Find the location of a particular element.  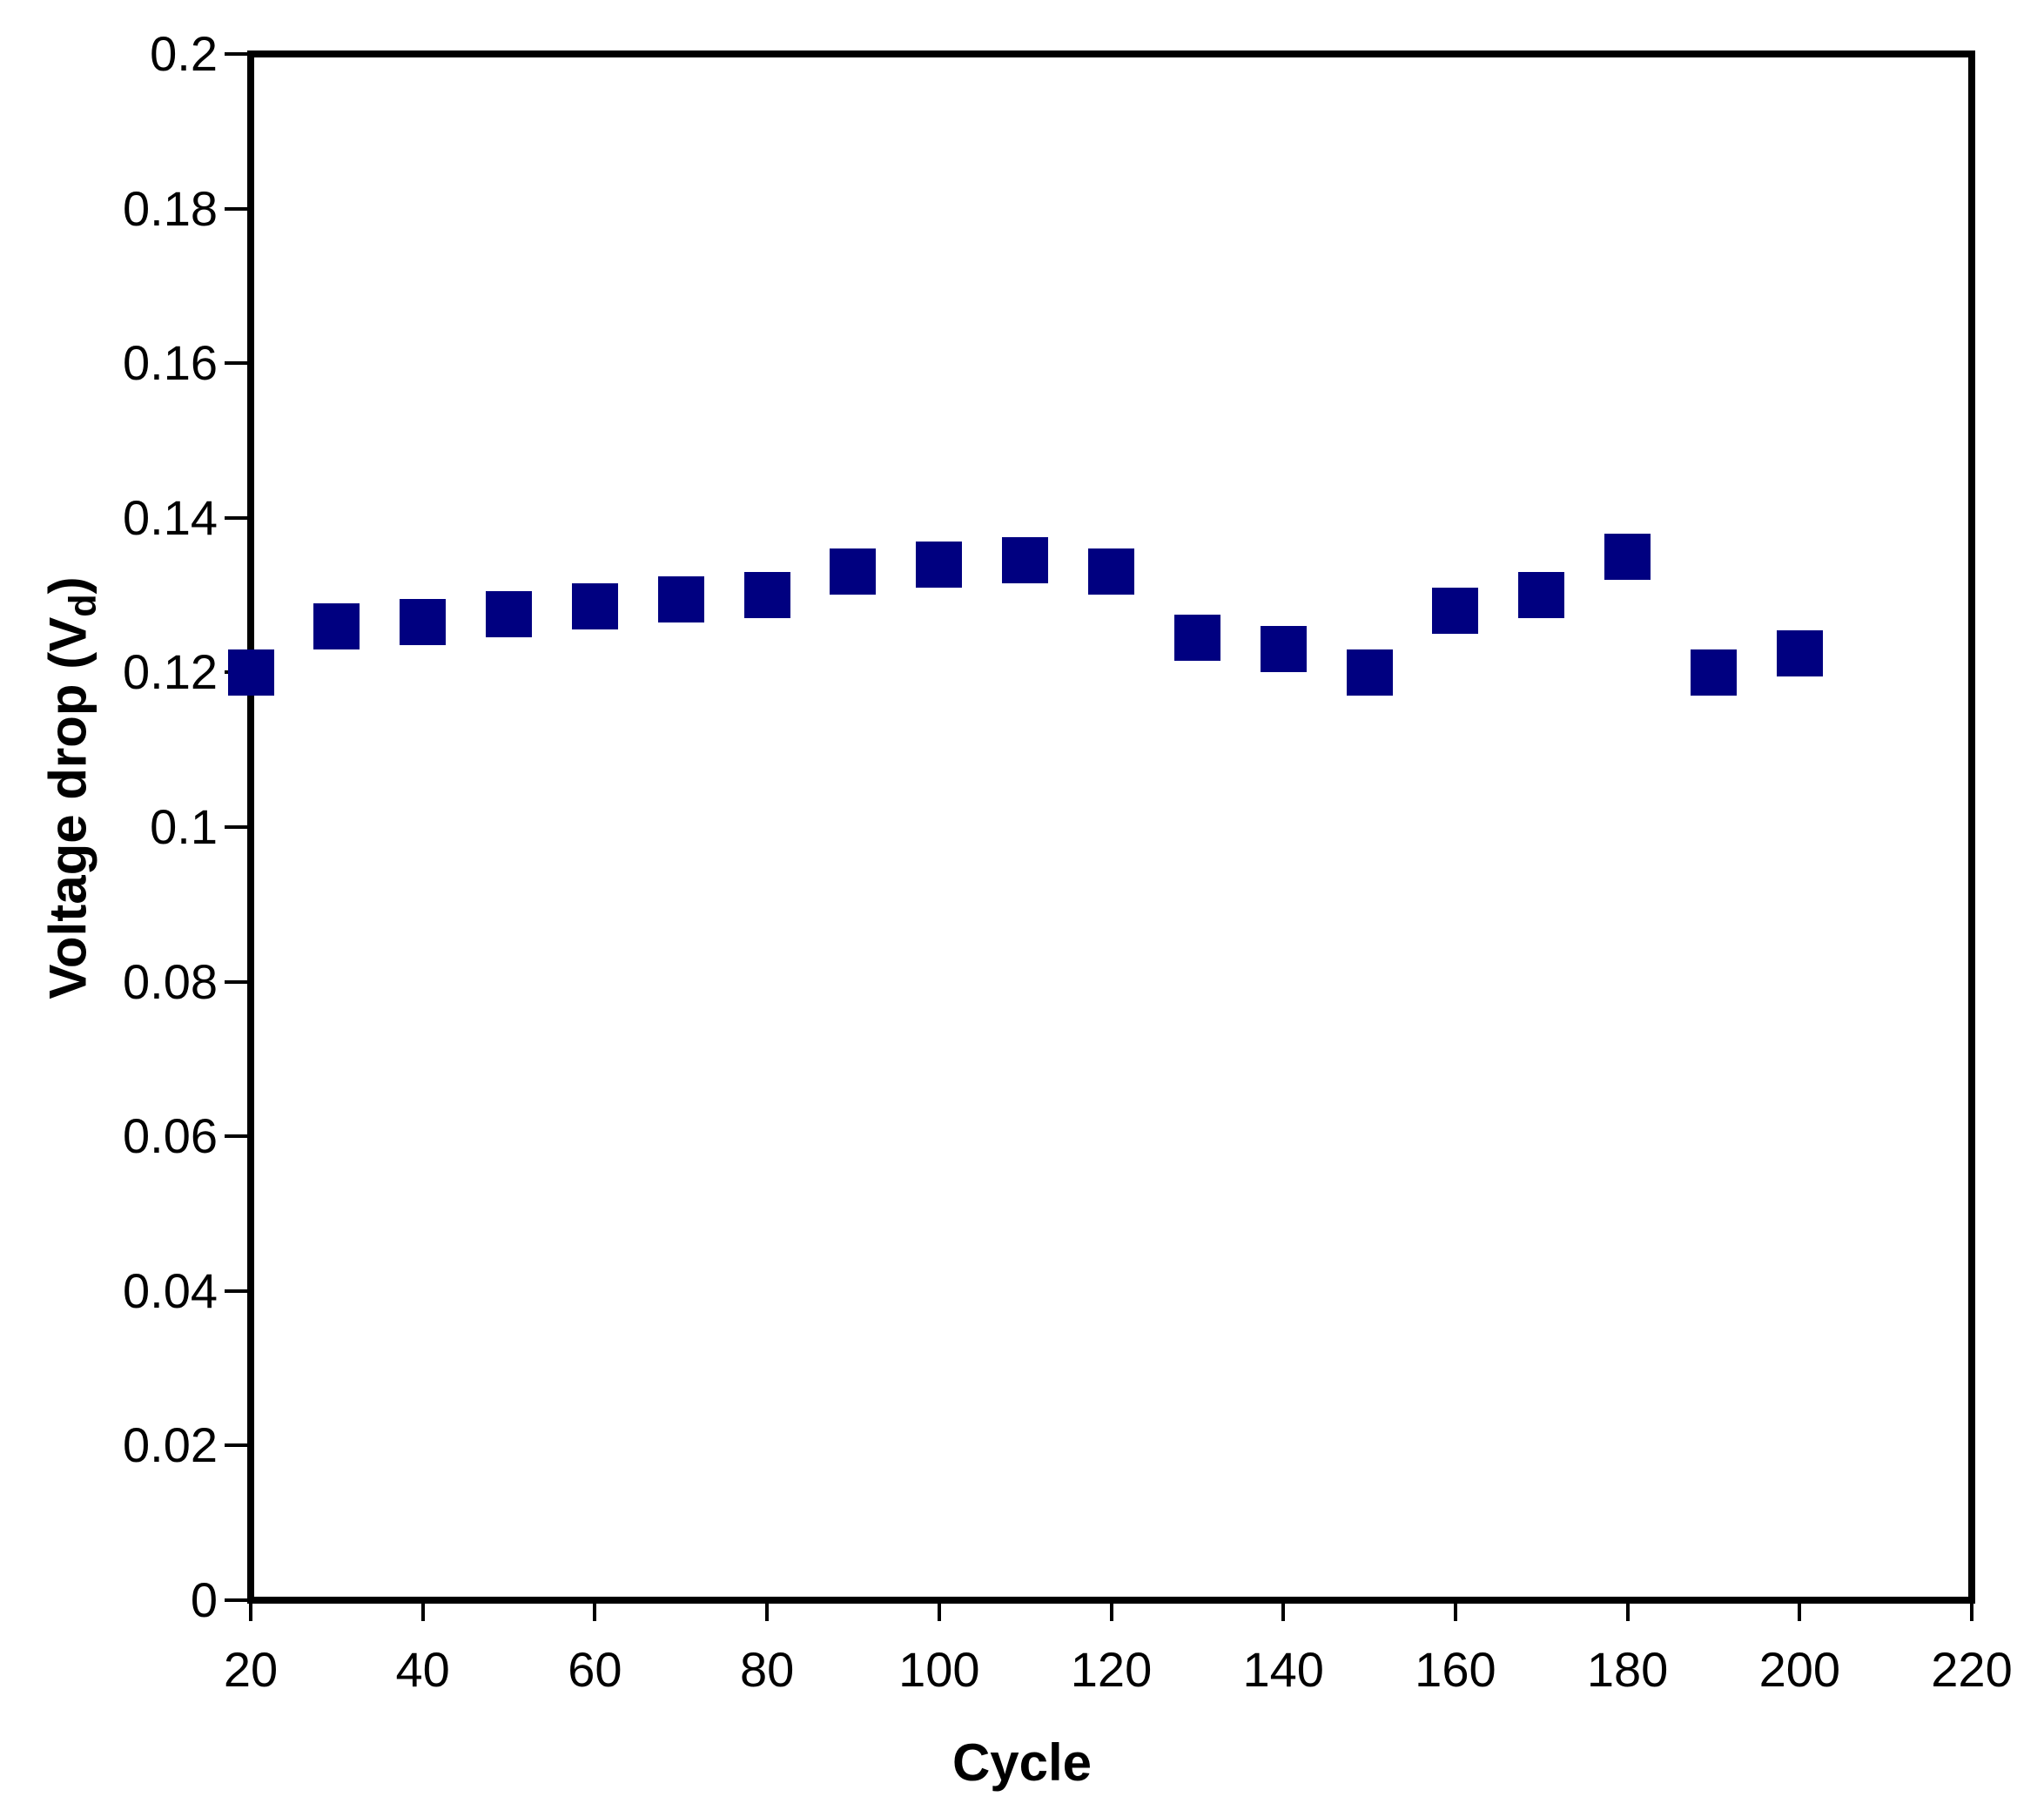

y-tick-label: 0.16 is located at coordinates (170, 363).